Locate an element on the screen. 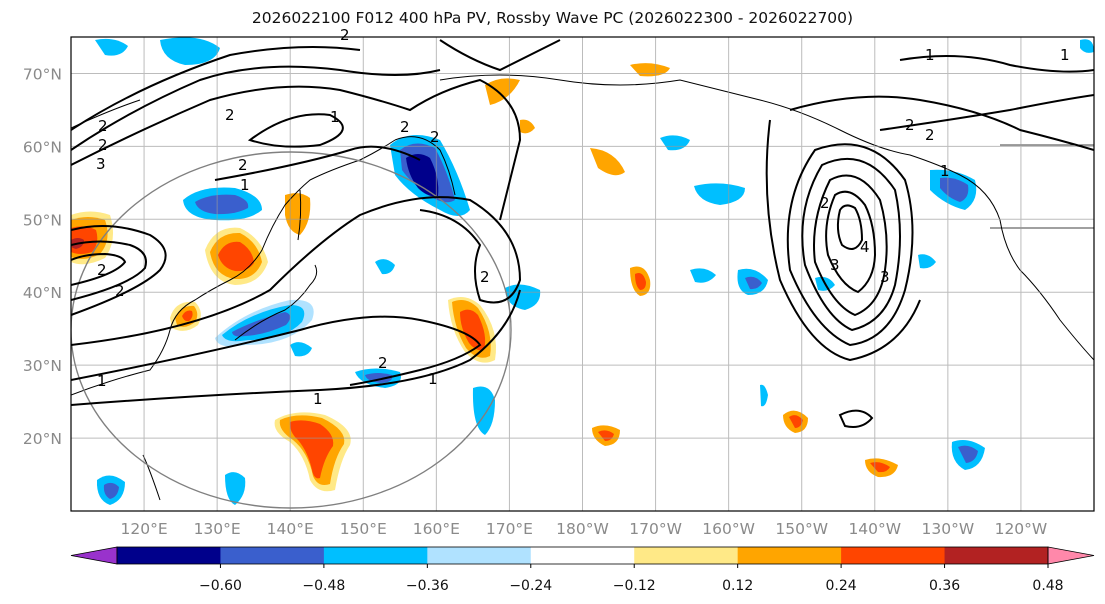  longitude-label: 180°W is located at coordinates (582, 529).